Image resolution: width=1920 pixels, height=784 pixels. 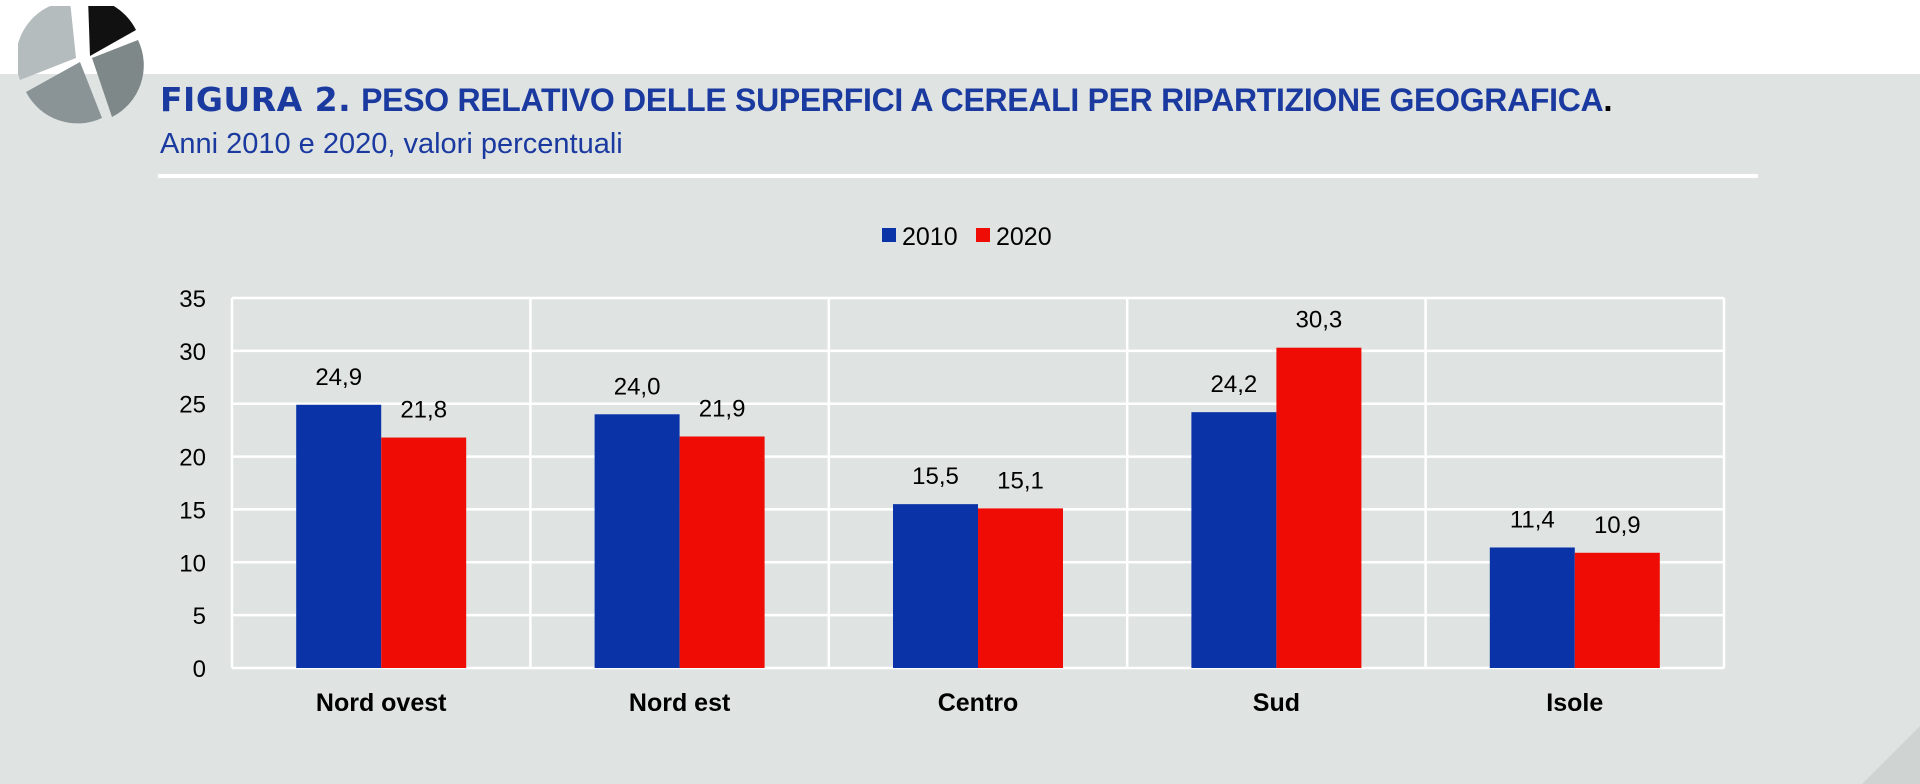 I want to click on y-tick-label: 5, so click(x=199, y=616).